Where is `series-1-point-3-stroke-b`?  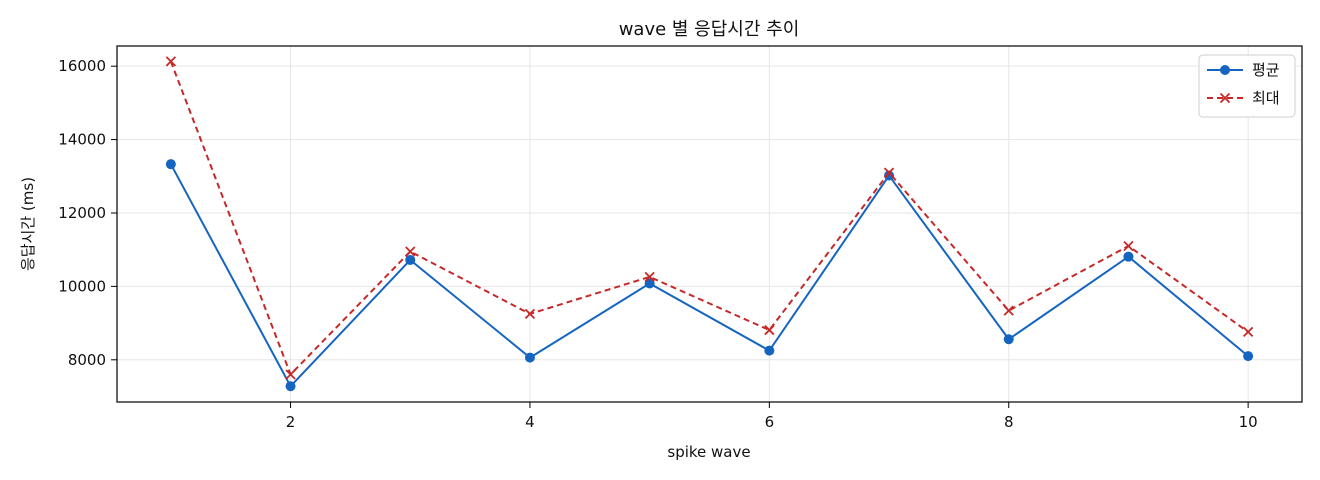 series-1-point-3-stroke-b is located at coordinates (530, 314).